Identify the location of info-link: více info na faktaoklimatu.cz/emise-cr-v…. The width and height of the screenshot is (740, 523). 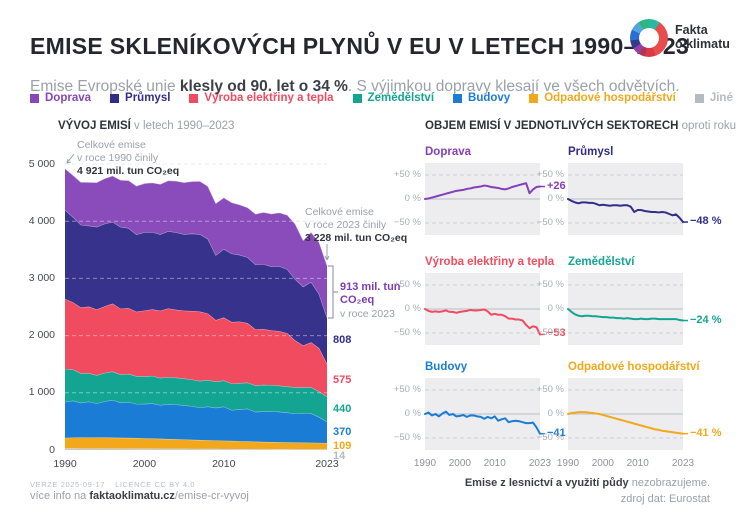
(139, 496).